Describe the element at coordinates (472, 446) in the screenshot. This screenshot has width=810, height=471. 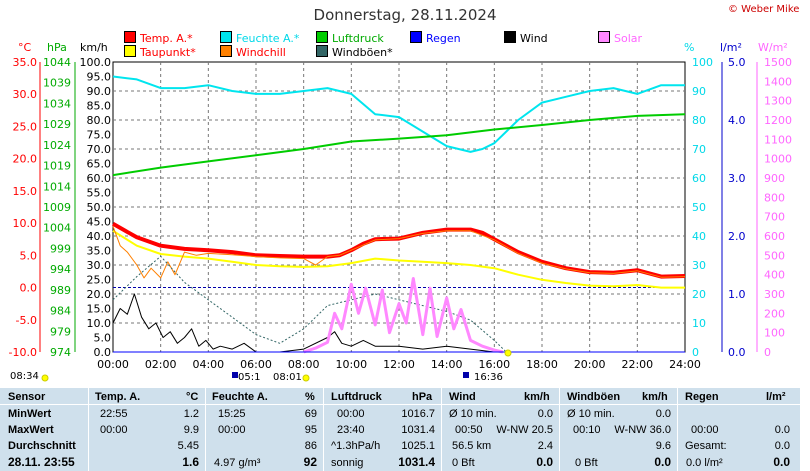
I see `avg-wind-distance: 56.5 km` at that location.